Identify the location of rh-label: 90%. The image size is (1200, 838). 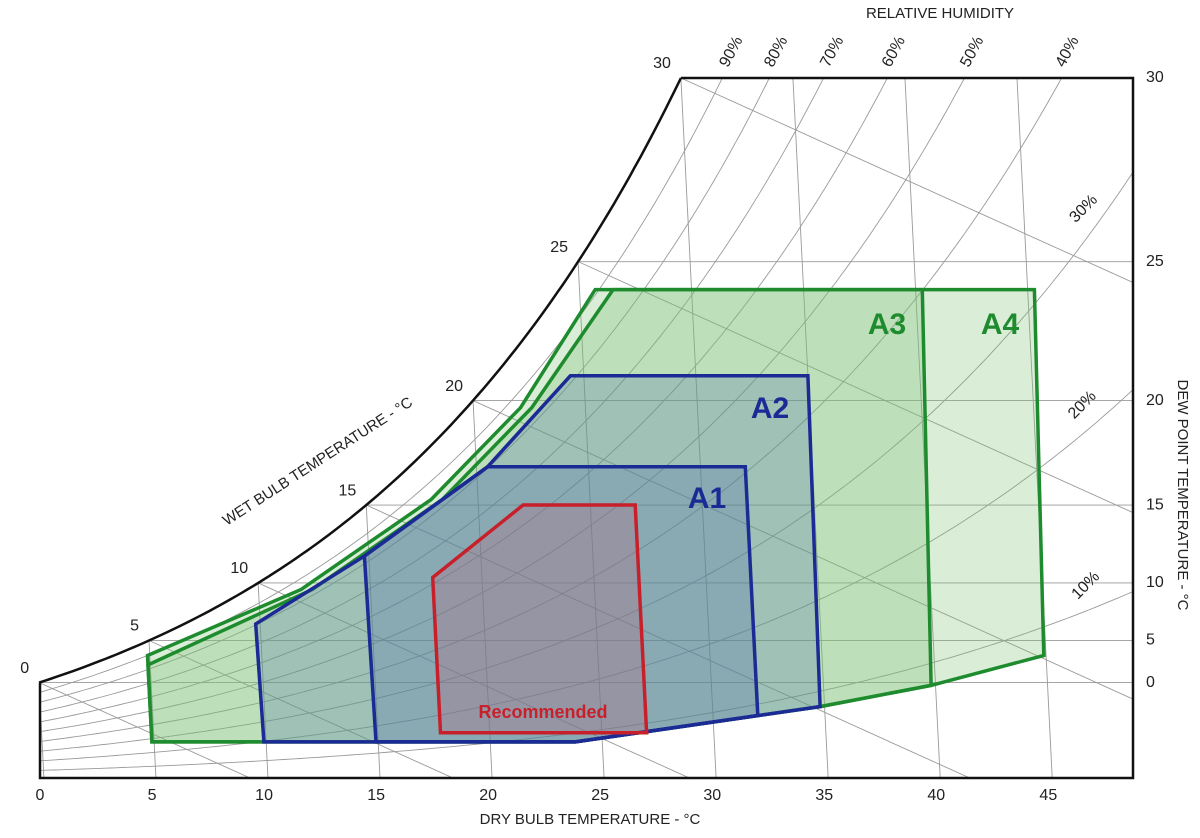
(731, 52).